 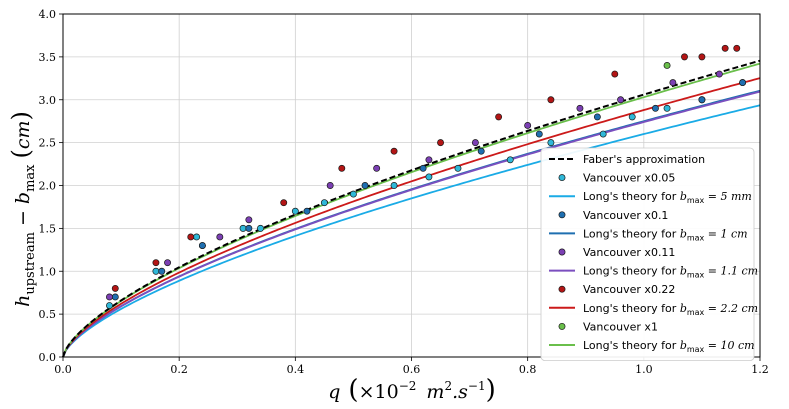 I want to click on y-tick-label: 1.0, so click(x=48, y=271).